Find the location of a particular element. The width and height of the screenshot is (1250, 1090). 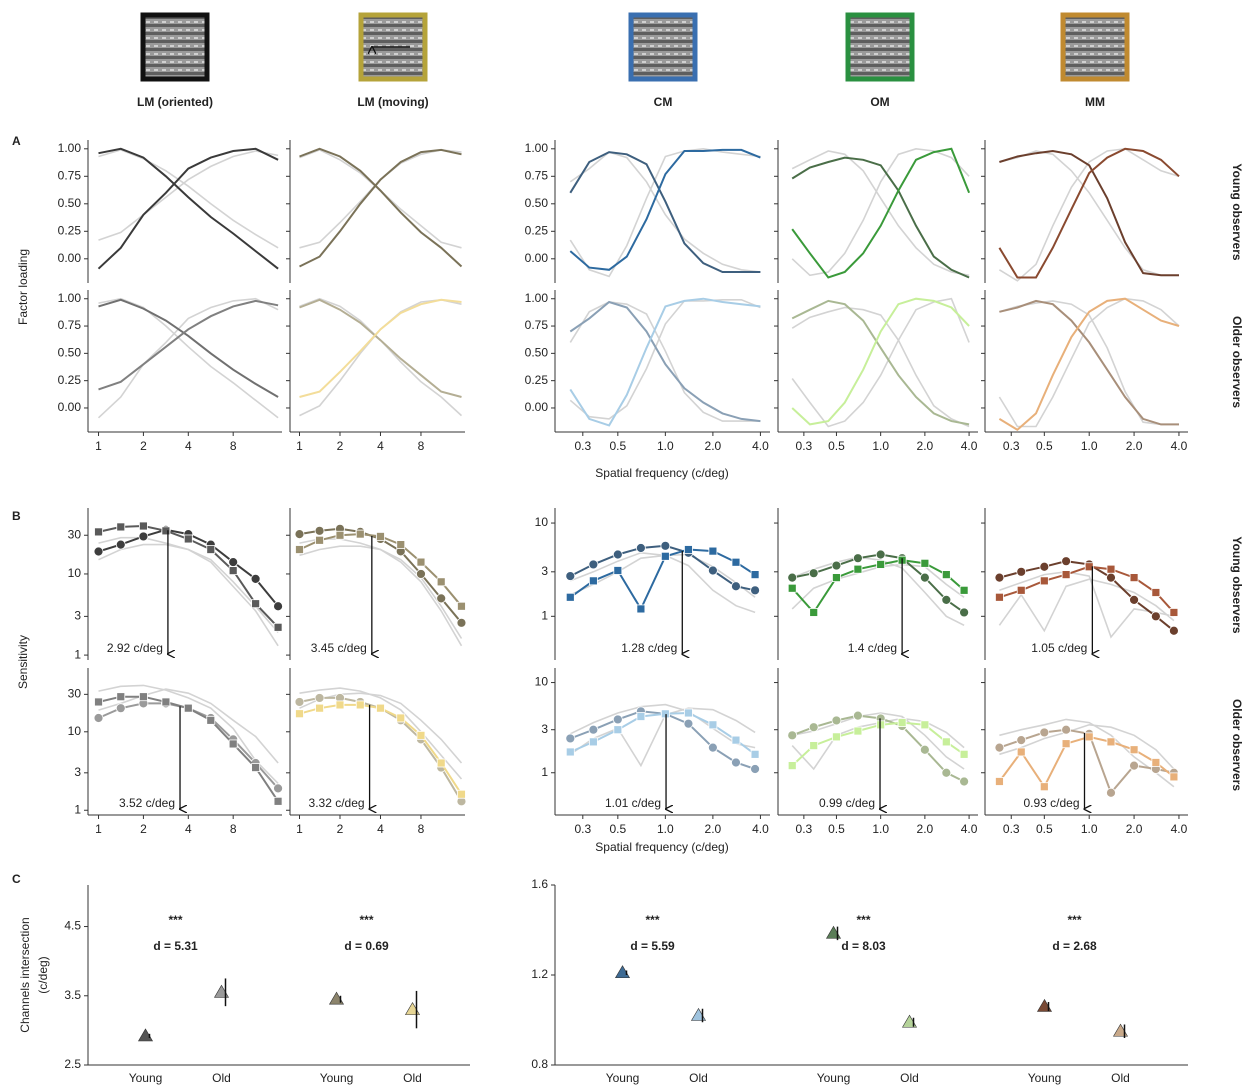

crossover-label: 1.01 c/deg is located at coordinates (633, 803).